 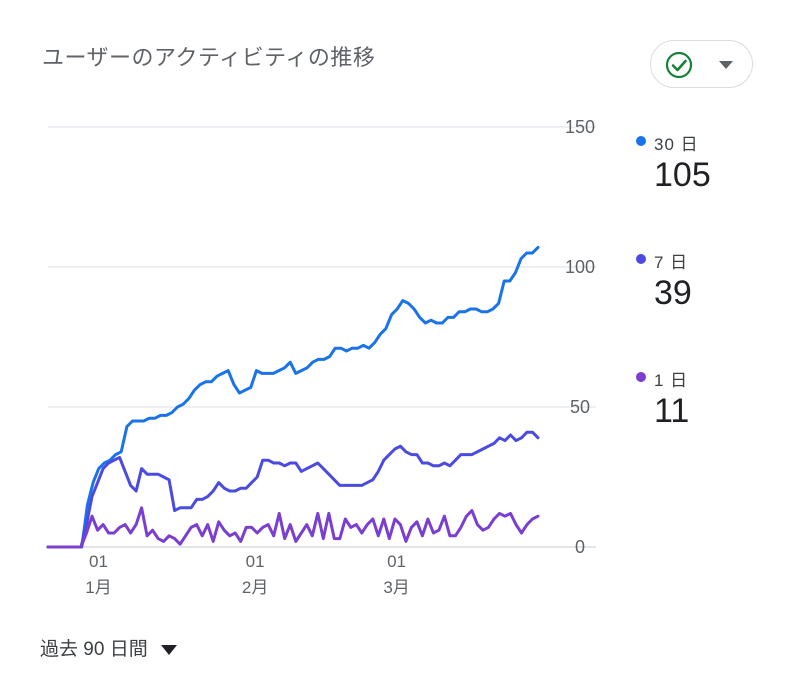 I want to click on y-tick-label: 100, so click(x=580, y=267).